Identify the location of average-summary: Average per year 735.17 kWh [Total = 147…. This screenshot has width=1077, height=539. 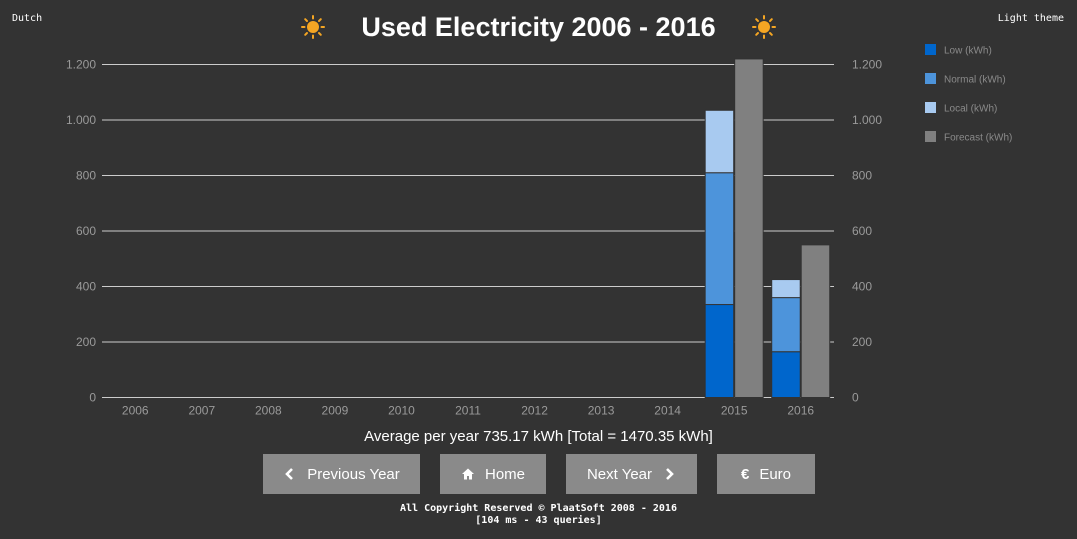
(538, 436).